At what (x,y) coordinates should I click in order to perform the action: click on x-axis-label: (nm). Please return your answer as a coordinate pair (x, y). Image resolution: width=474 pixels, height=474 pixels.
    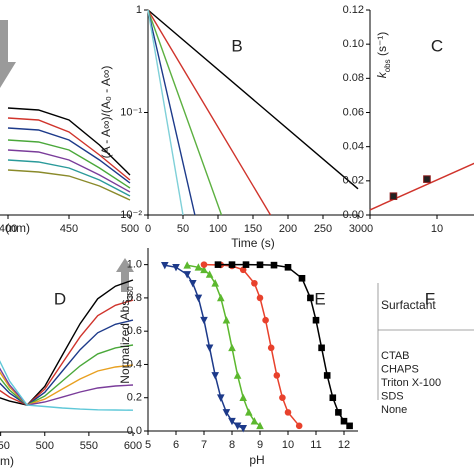
    Looking at the image, I should click on (7, 461).